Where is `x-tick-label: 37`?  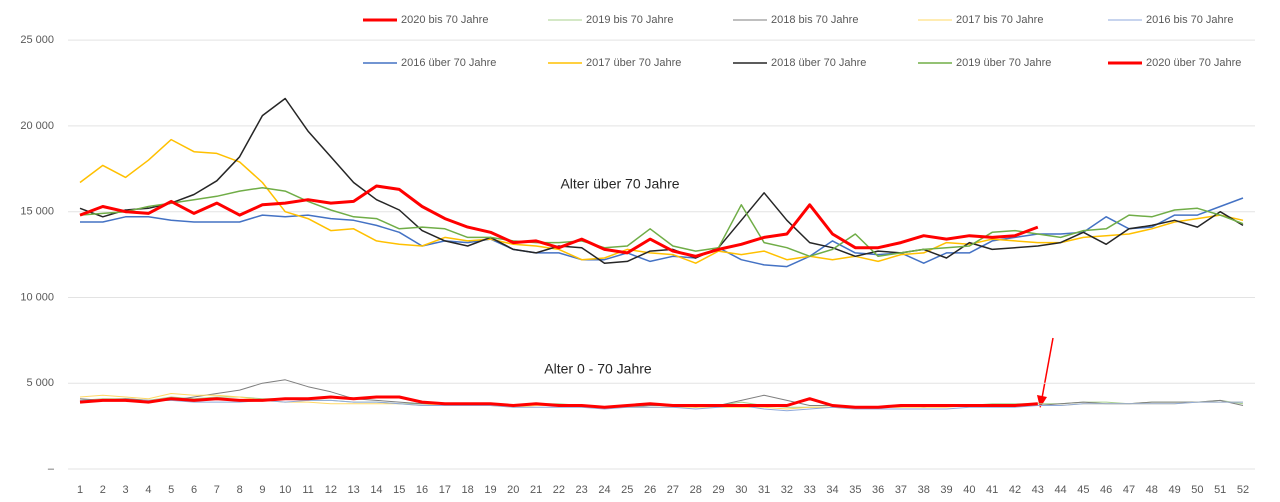 x-tick-label: 37 is located at coordinates (901, 490).